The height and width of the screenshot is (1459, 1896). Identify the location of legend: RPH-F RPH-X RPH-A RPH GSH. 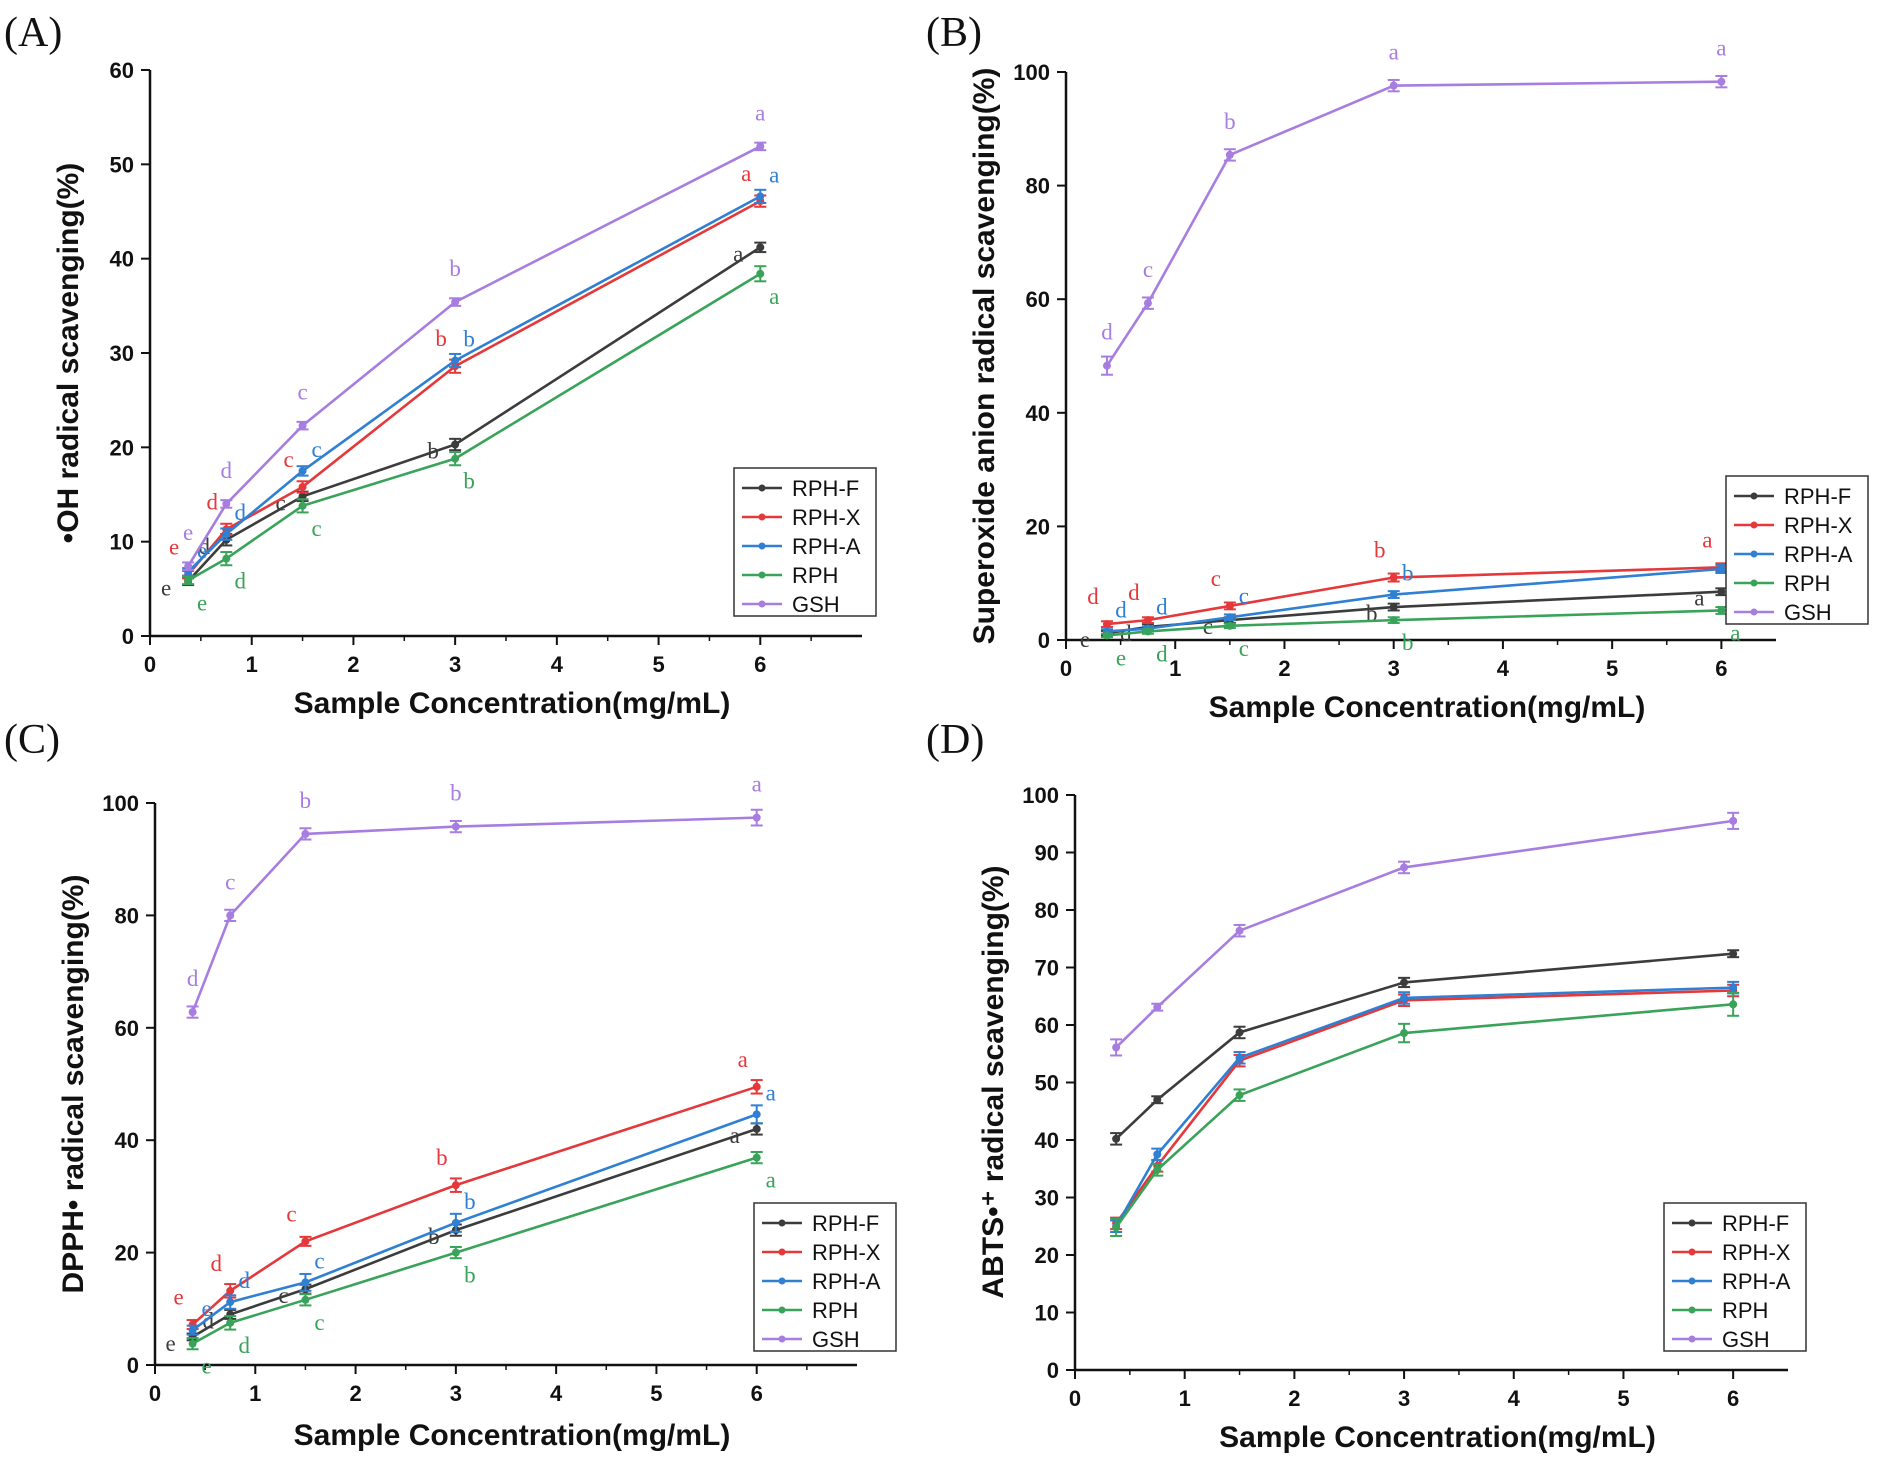
(1797, 550).